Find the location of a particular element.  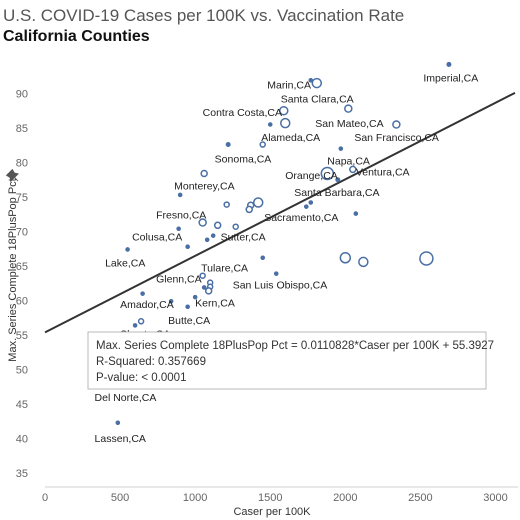

point-label: Sonoma,CA is located at coordinates (243, 159).